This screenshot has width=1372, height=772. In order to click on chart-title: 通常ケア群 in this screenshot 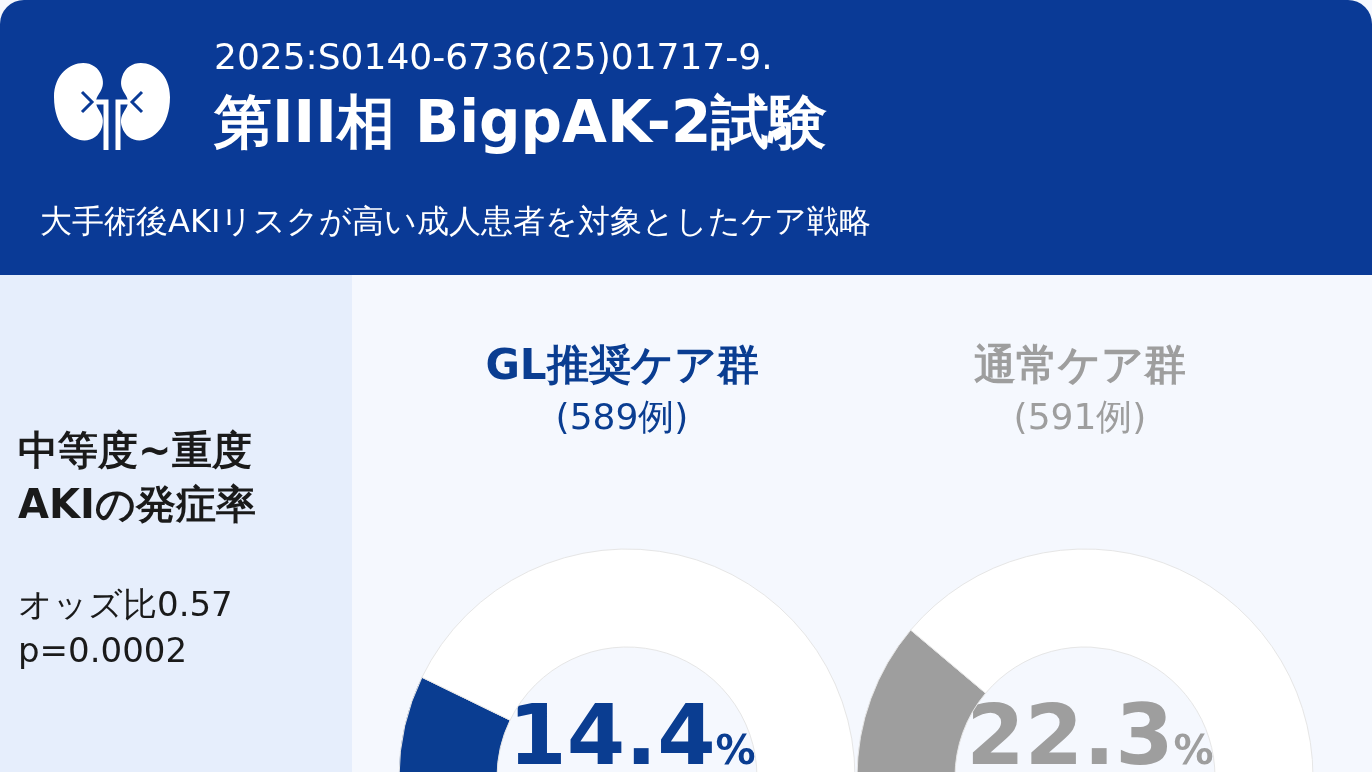, I will do `click(1080, 365)`.